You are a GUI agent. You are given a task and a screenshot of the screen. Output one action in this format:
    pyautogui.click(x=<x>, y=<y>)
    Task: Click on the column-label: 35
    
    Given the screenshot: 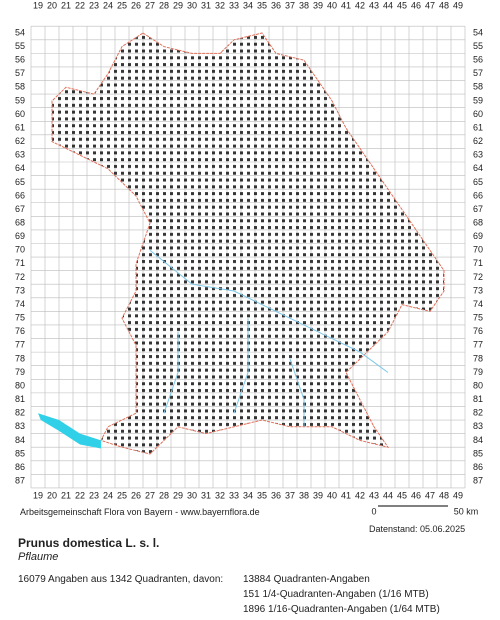 What is the action you would take?
    pyautogui.click(x=262, y=495)
    